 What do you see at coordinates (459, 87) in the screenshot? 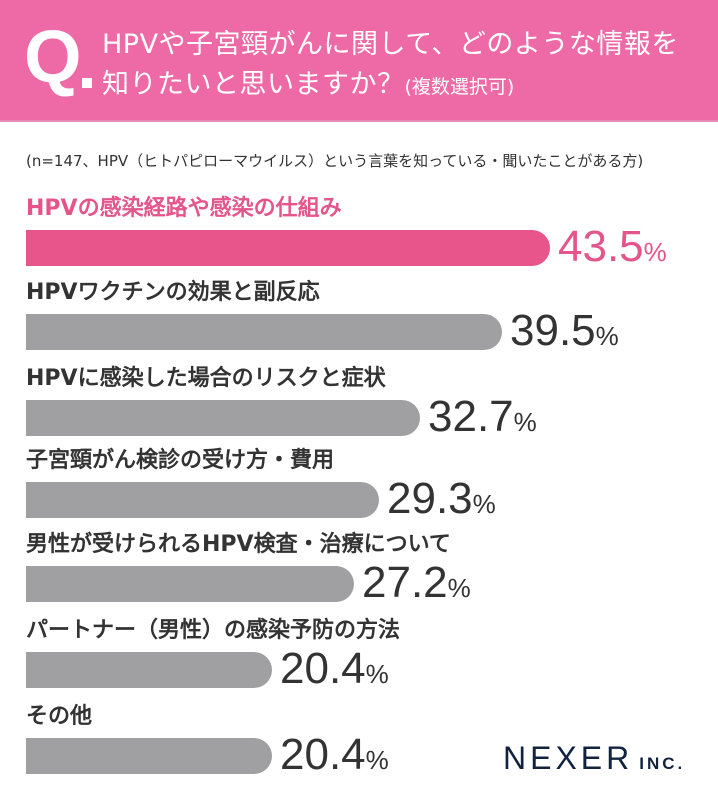
I see `question-multi-select-note: (複数選択可)` at bounding box center [459, 87].